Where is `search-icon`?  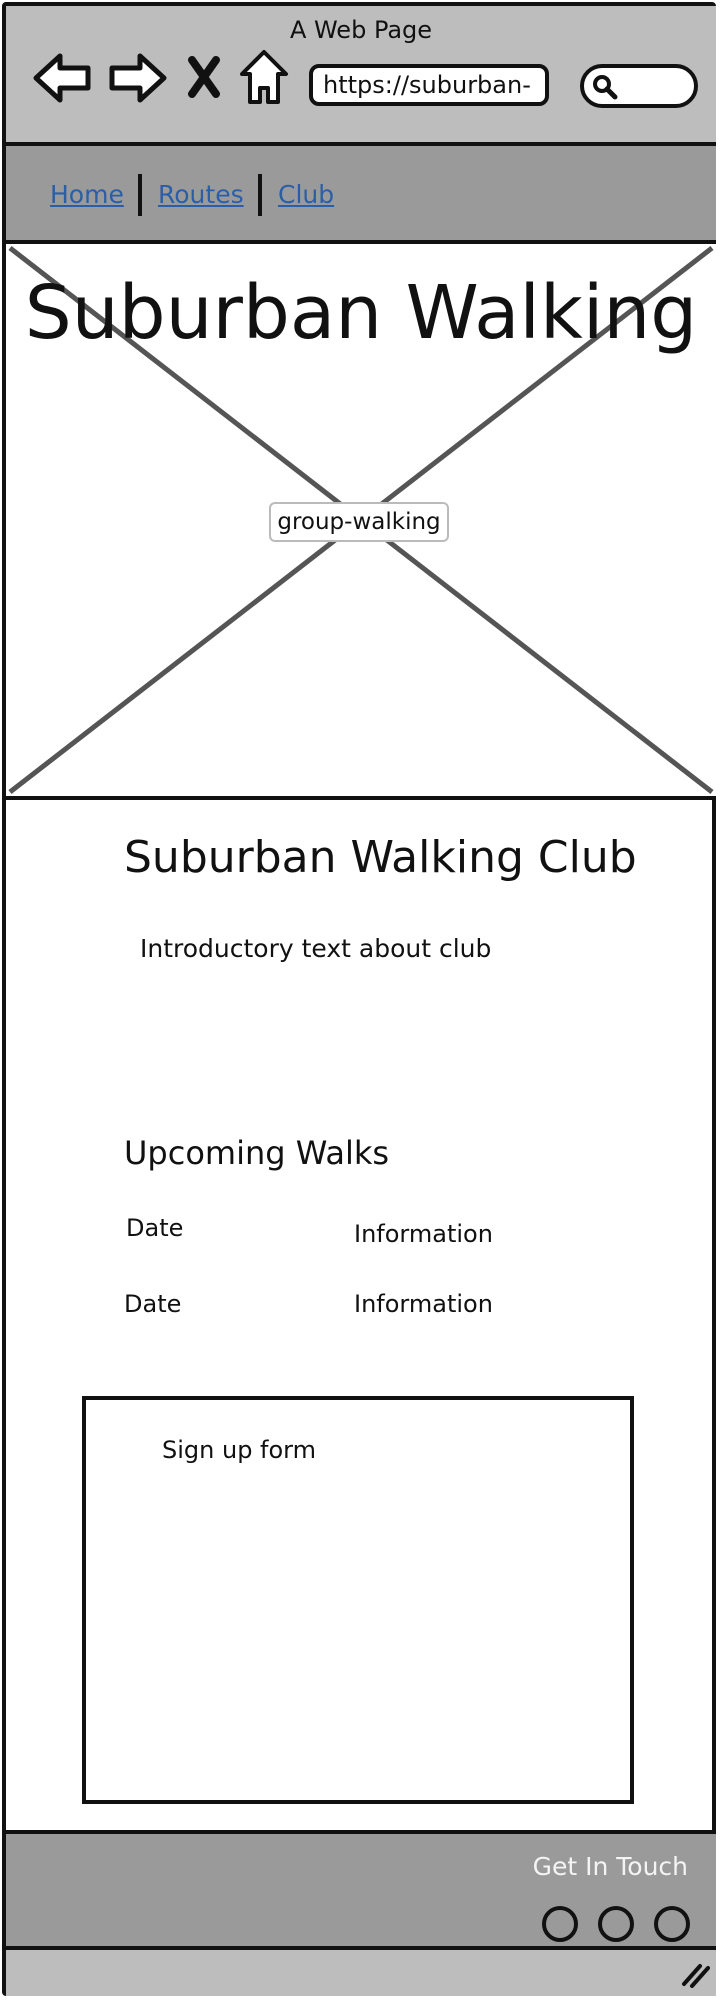
search-icon is located at coordinates (605, 87).